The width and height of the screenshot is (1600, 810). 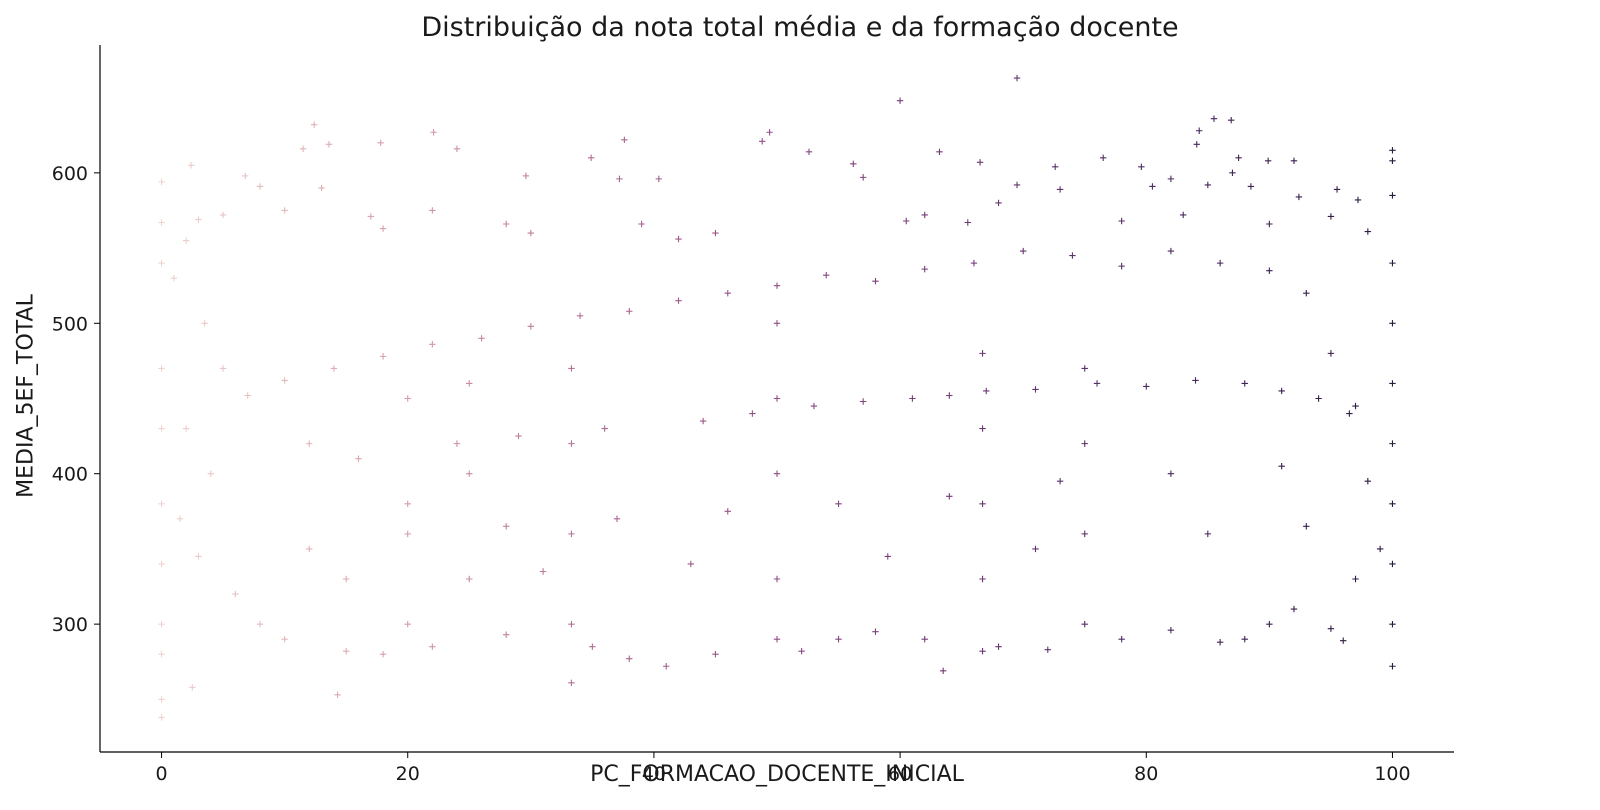 What do you see at coordinates (900, 774) in the screenshot?
I see `x-tick-label: 60` at bounding box center [900, 774].